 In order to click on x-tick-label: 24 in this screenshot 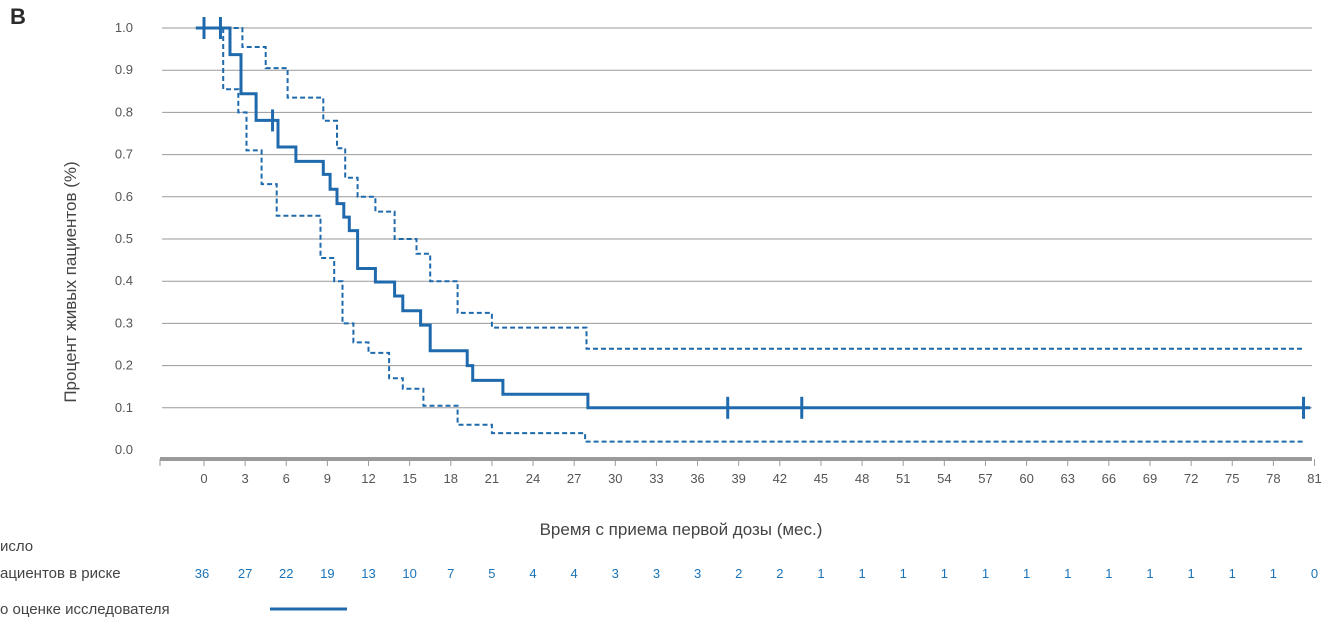, I will do `click(533, 478)`.